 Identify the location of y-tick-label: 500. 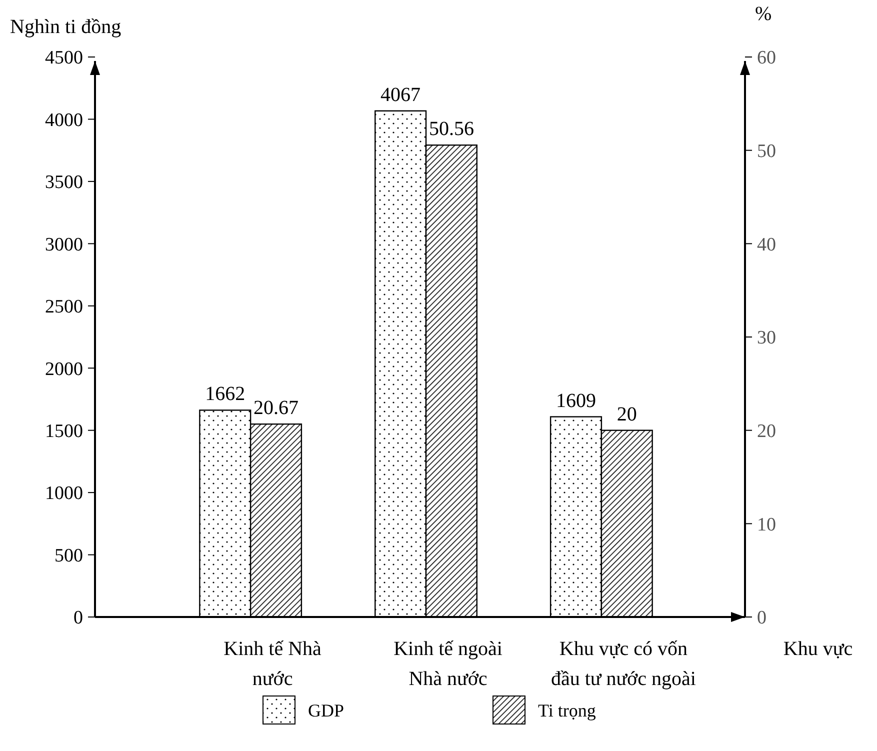
(68, 555).